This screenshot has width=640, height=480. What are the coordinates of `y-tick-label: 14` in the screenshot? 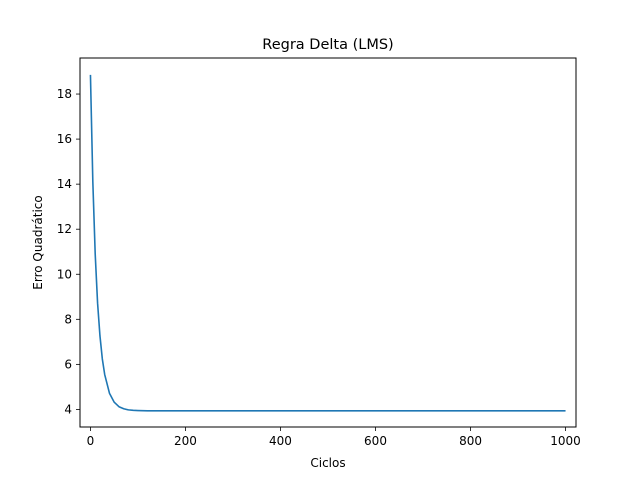 It's located at (64, 184).